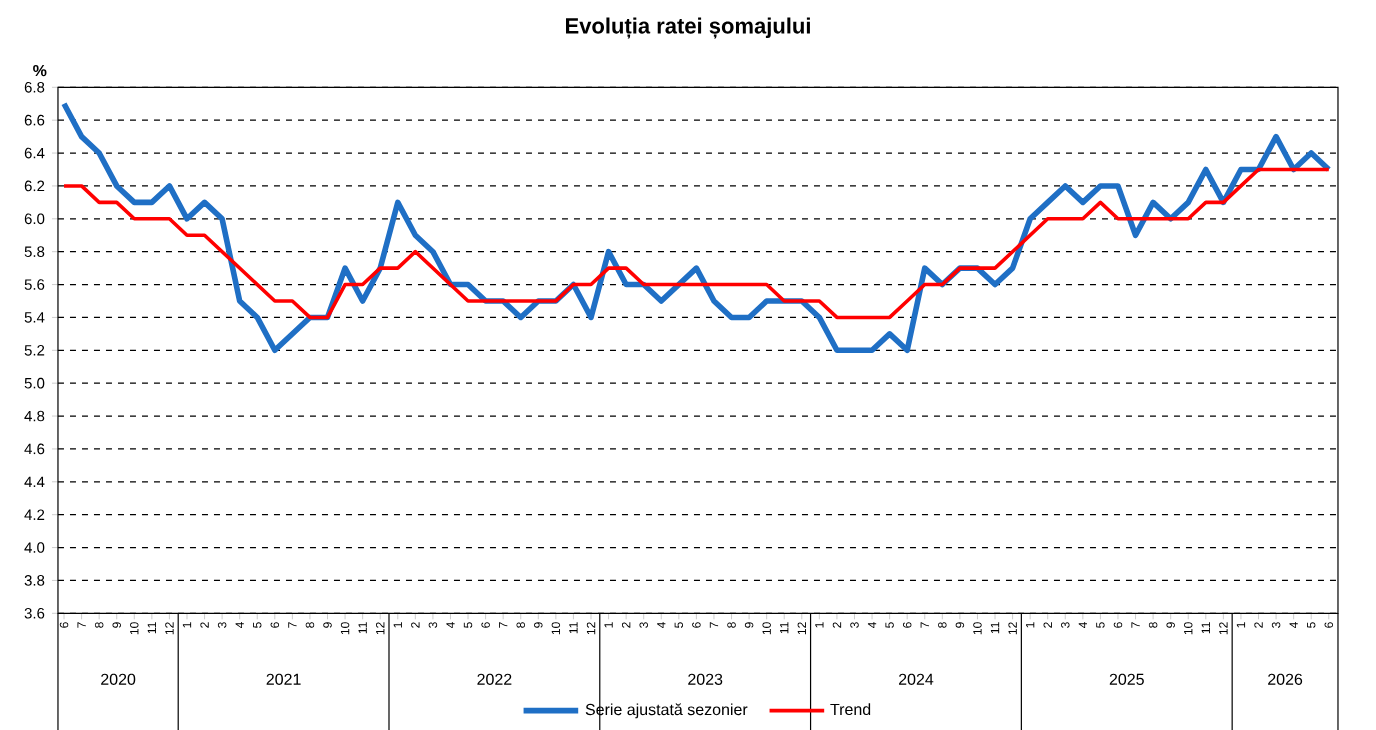 This screenshot has width=1376, height=730. What do you see at coordinates (118, 679) in the screenshot?
I see `text: 2020` at bounding box center [118, 679].